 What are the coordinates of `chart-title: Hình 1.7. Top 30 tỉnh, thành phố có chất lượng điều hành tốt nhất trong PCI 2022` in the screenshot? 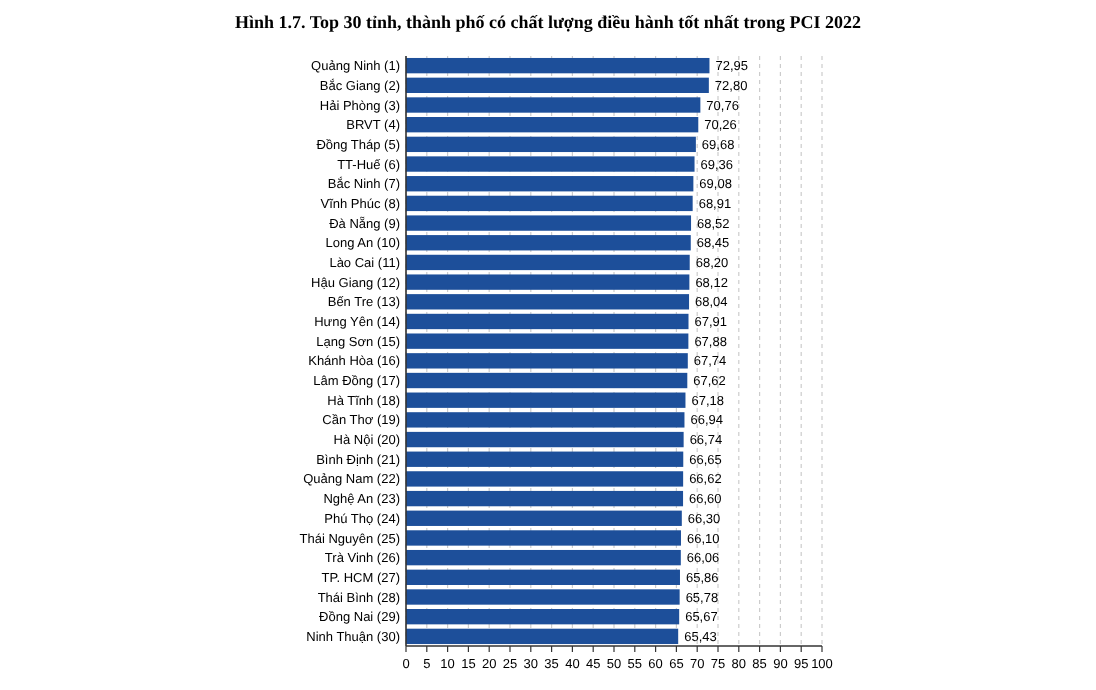 It's located at (548, 22).